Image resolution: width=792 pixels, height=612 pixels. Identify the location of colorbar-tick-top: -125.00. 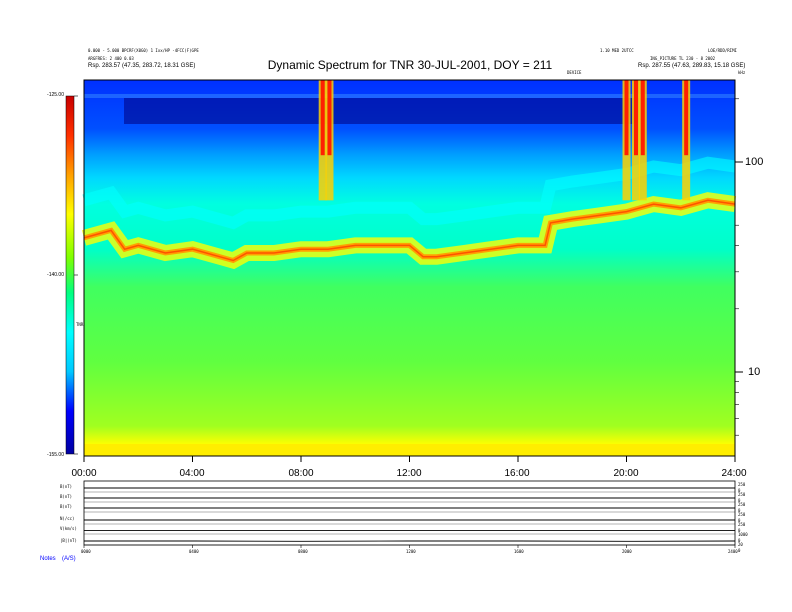
(55, 95).